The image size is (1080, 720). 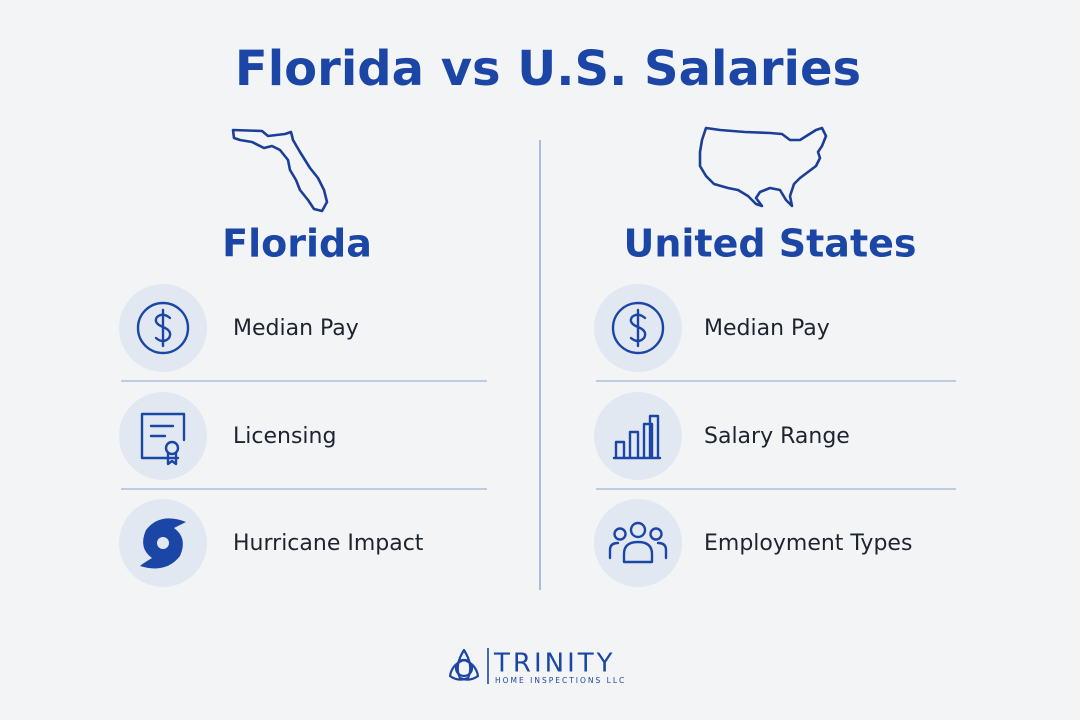 What do you see at coordinates (769, 244) in the screenshot?
I see `column-heading: United States` at bounding box center [769, 244].